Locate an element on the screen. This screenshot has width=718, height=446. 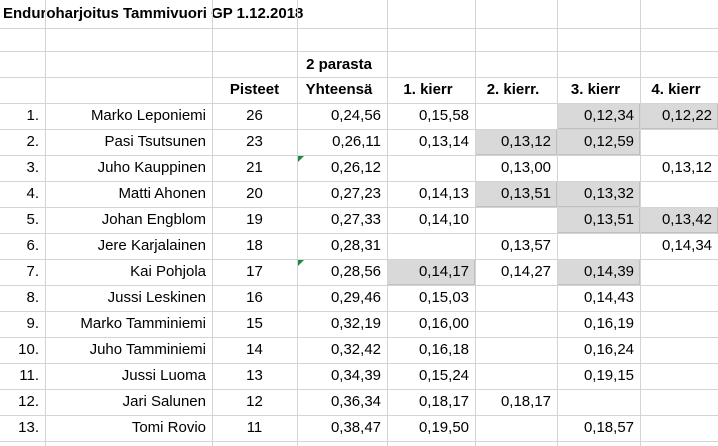
cell-yhteensa: 0,28,56 is located at coordinates (355, 271).